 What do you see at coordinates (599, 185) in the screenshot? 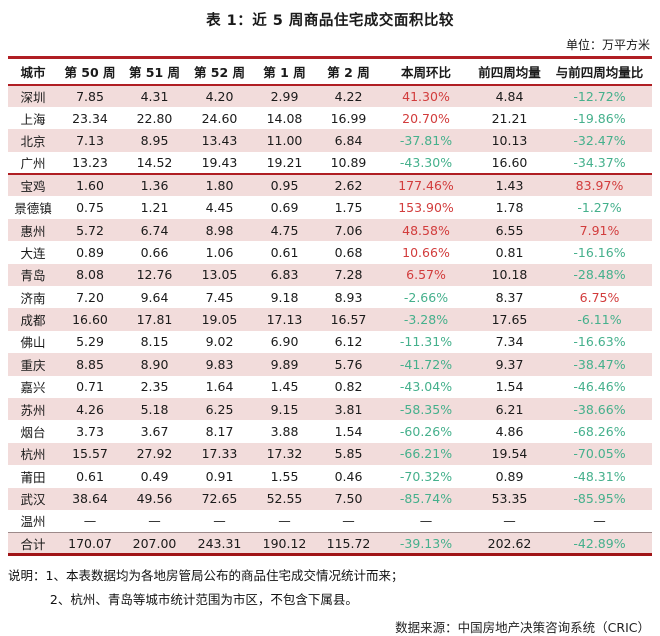
I see `cell-value: 83.97%` at bounding box center [599, 185].